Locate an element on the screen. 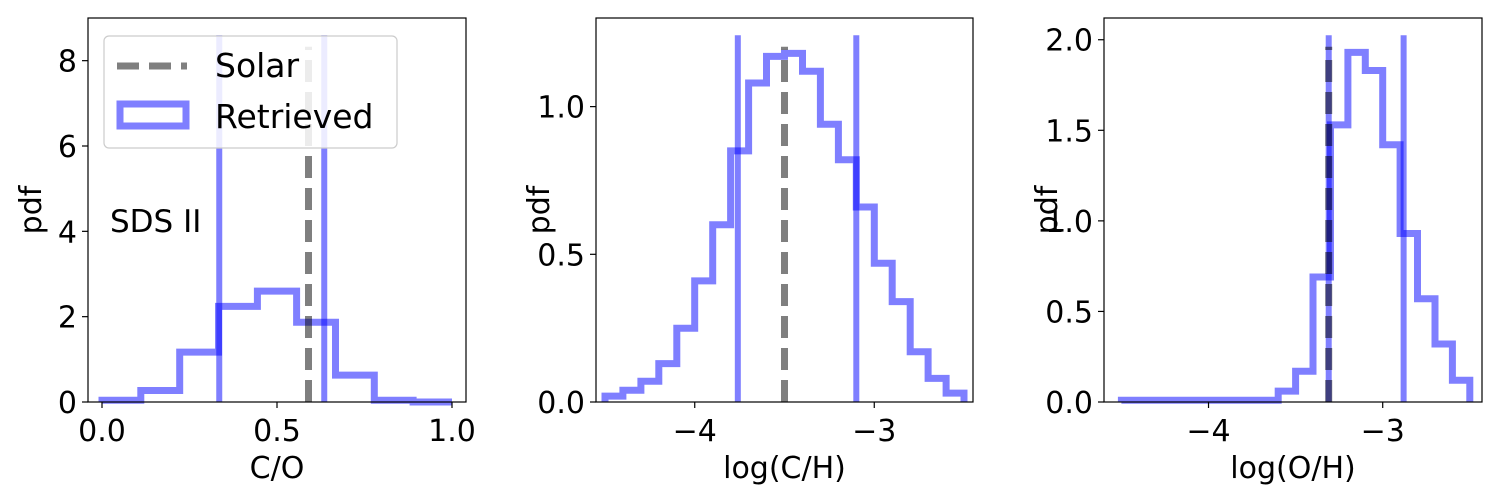  x-tick-label: 0.5 is located at coordinates (277, 431).